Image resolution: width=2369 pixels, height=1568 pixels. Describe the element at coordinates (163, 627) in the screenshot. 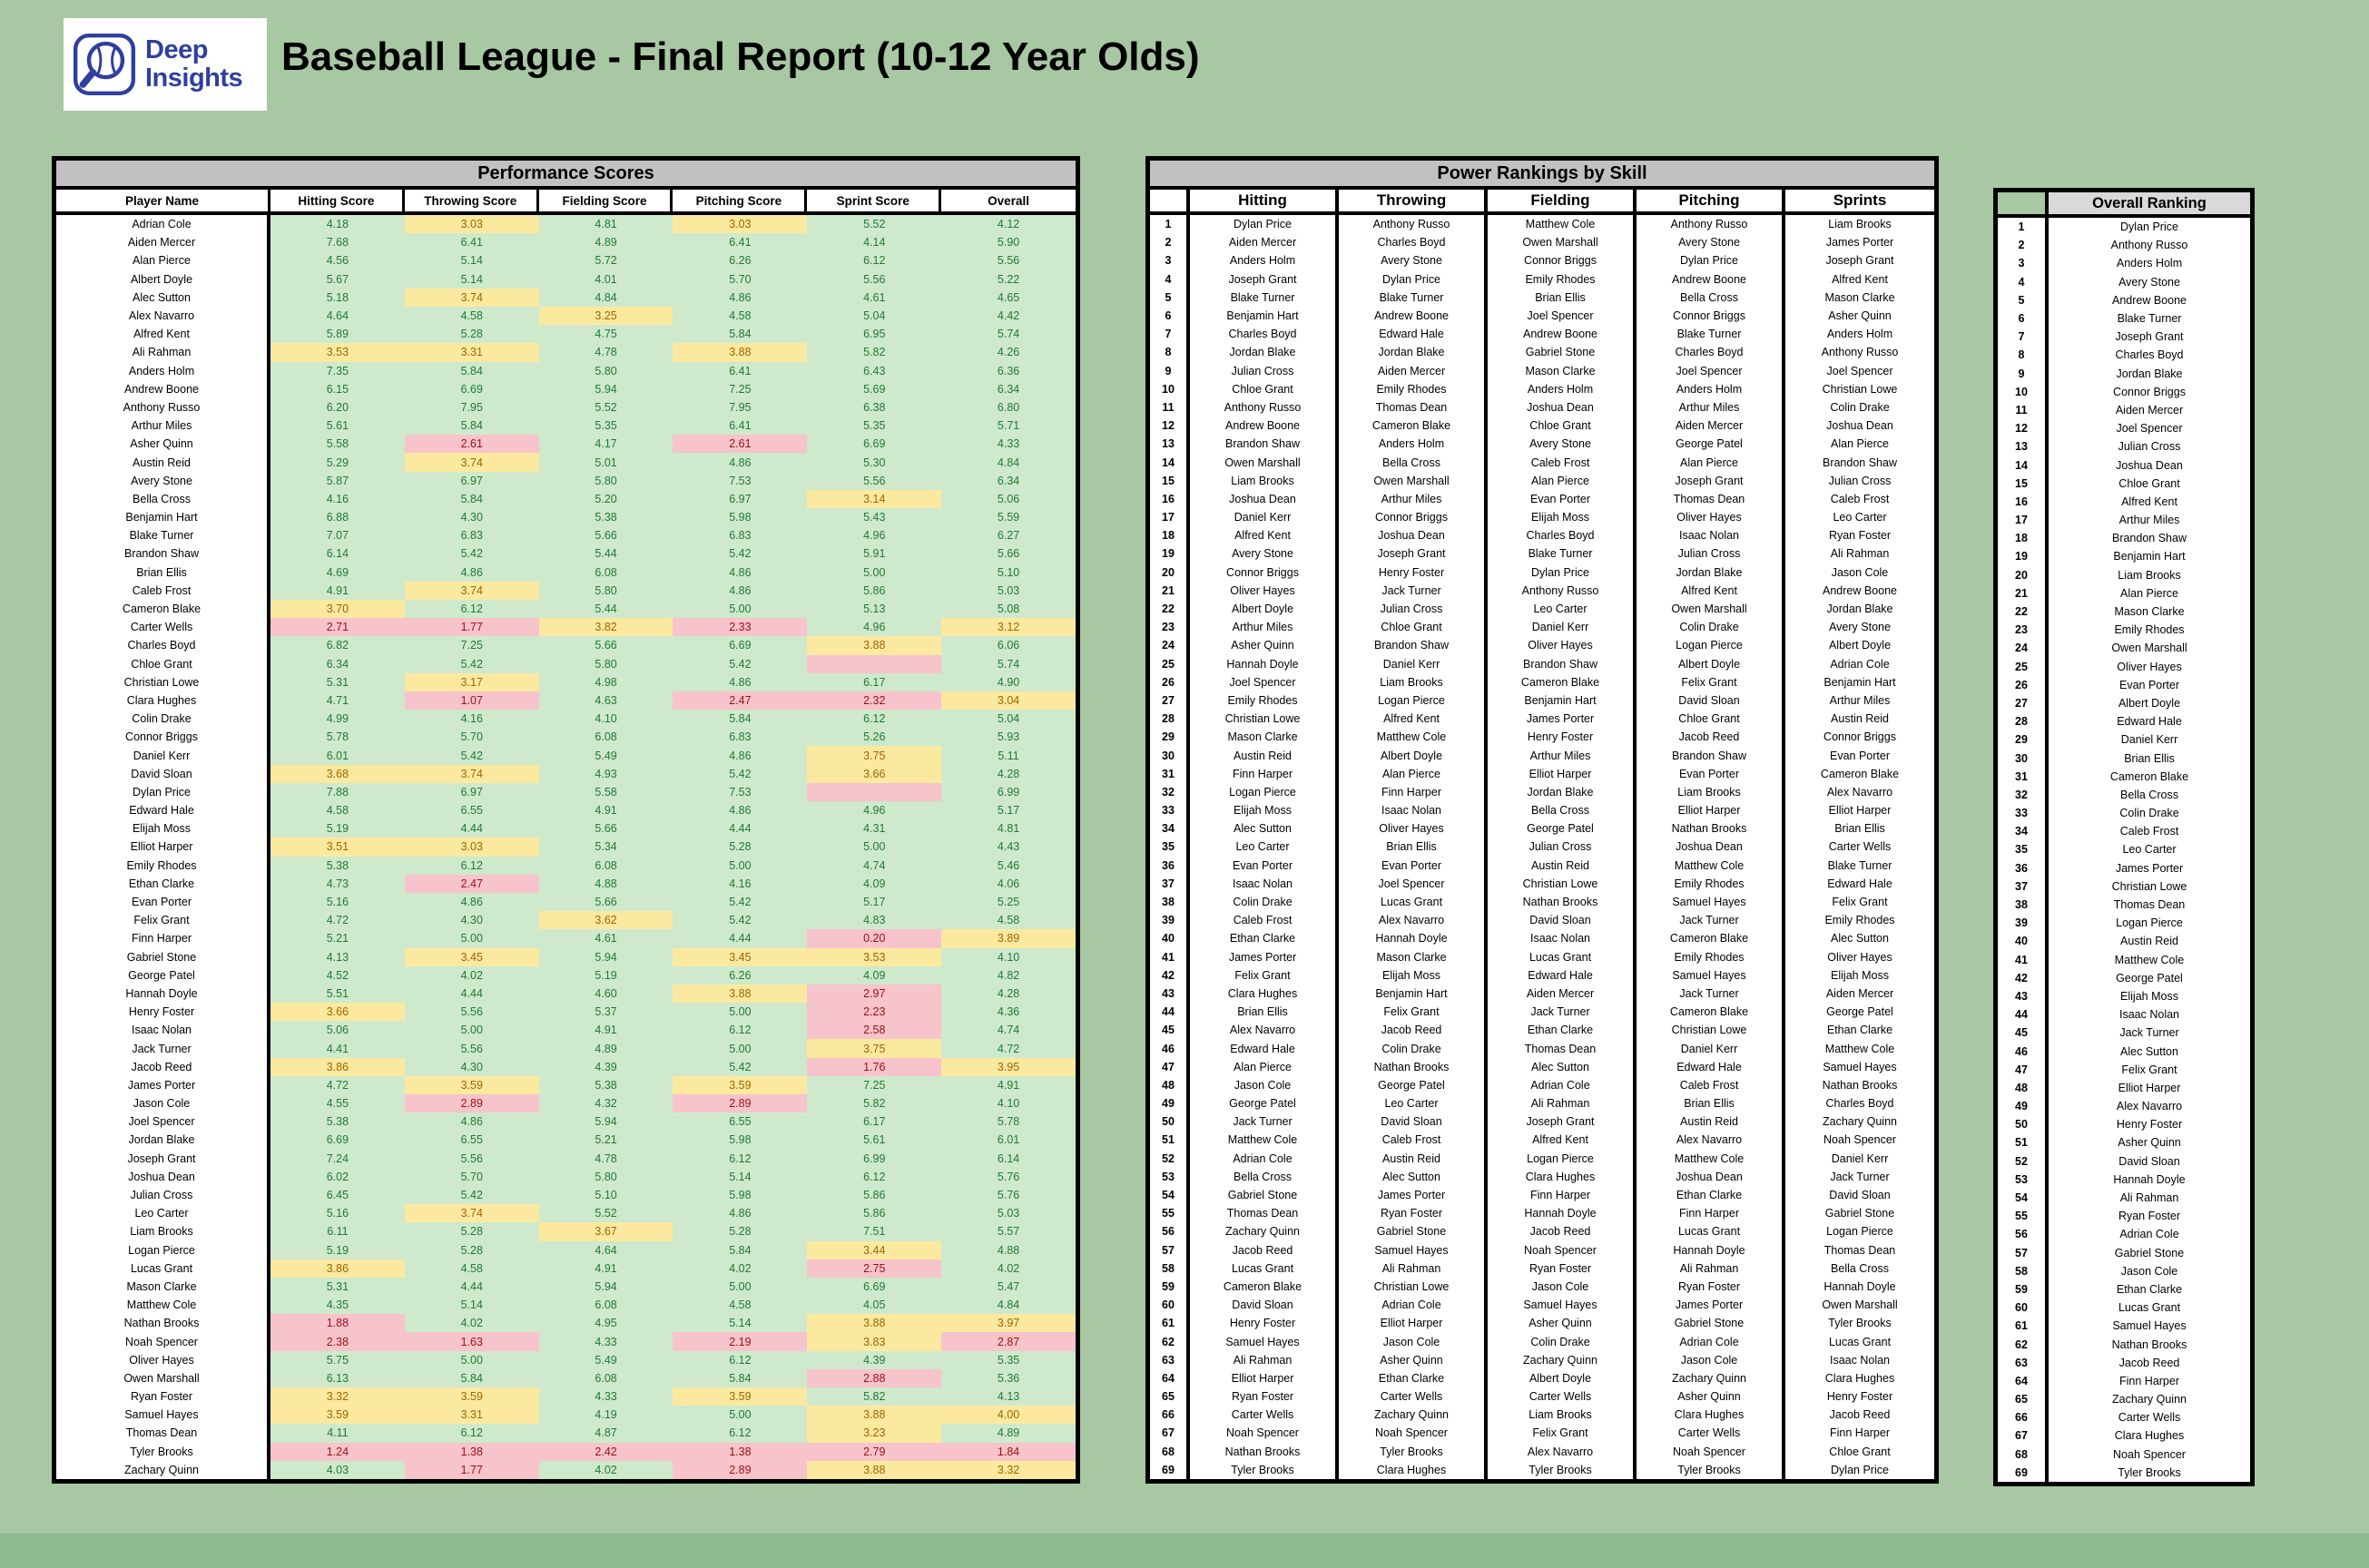

I see `player-name-cell: Carter Wells` at that location.